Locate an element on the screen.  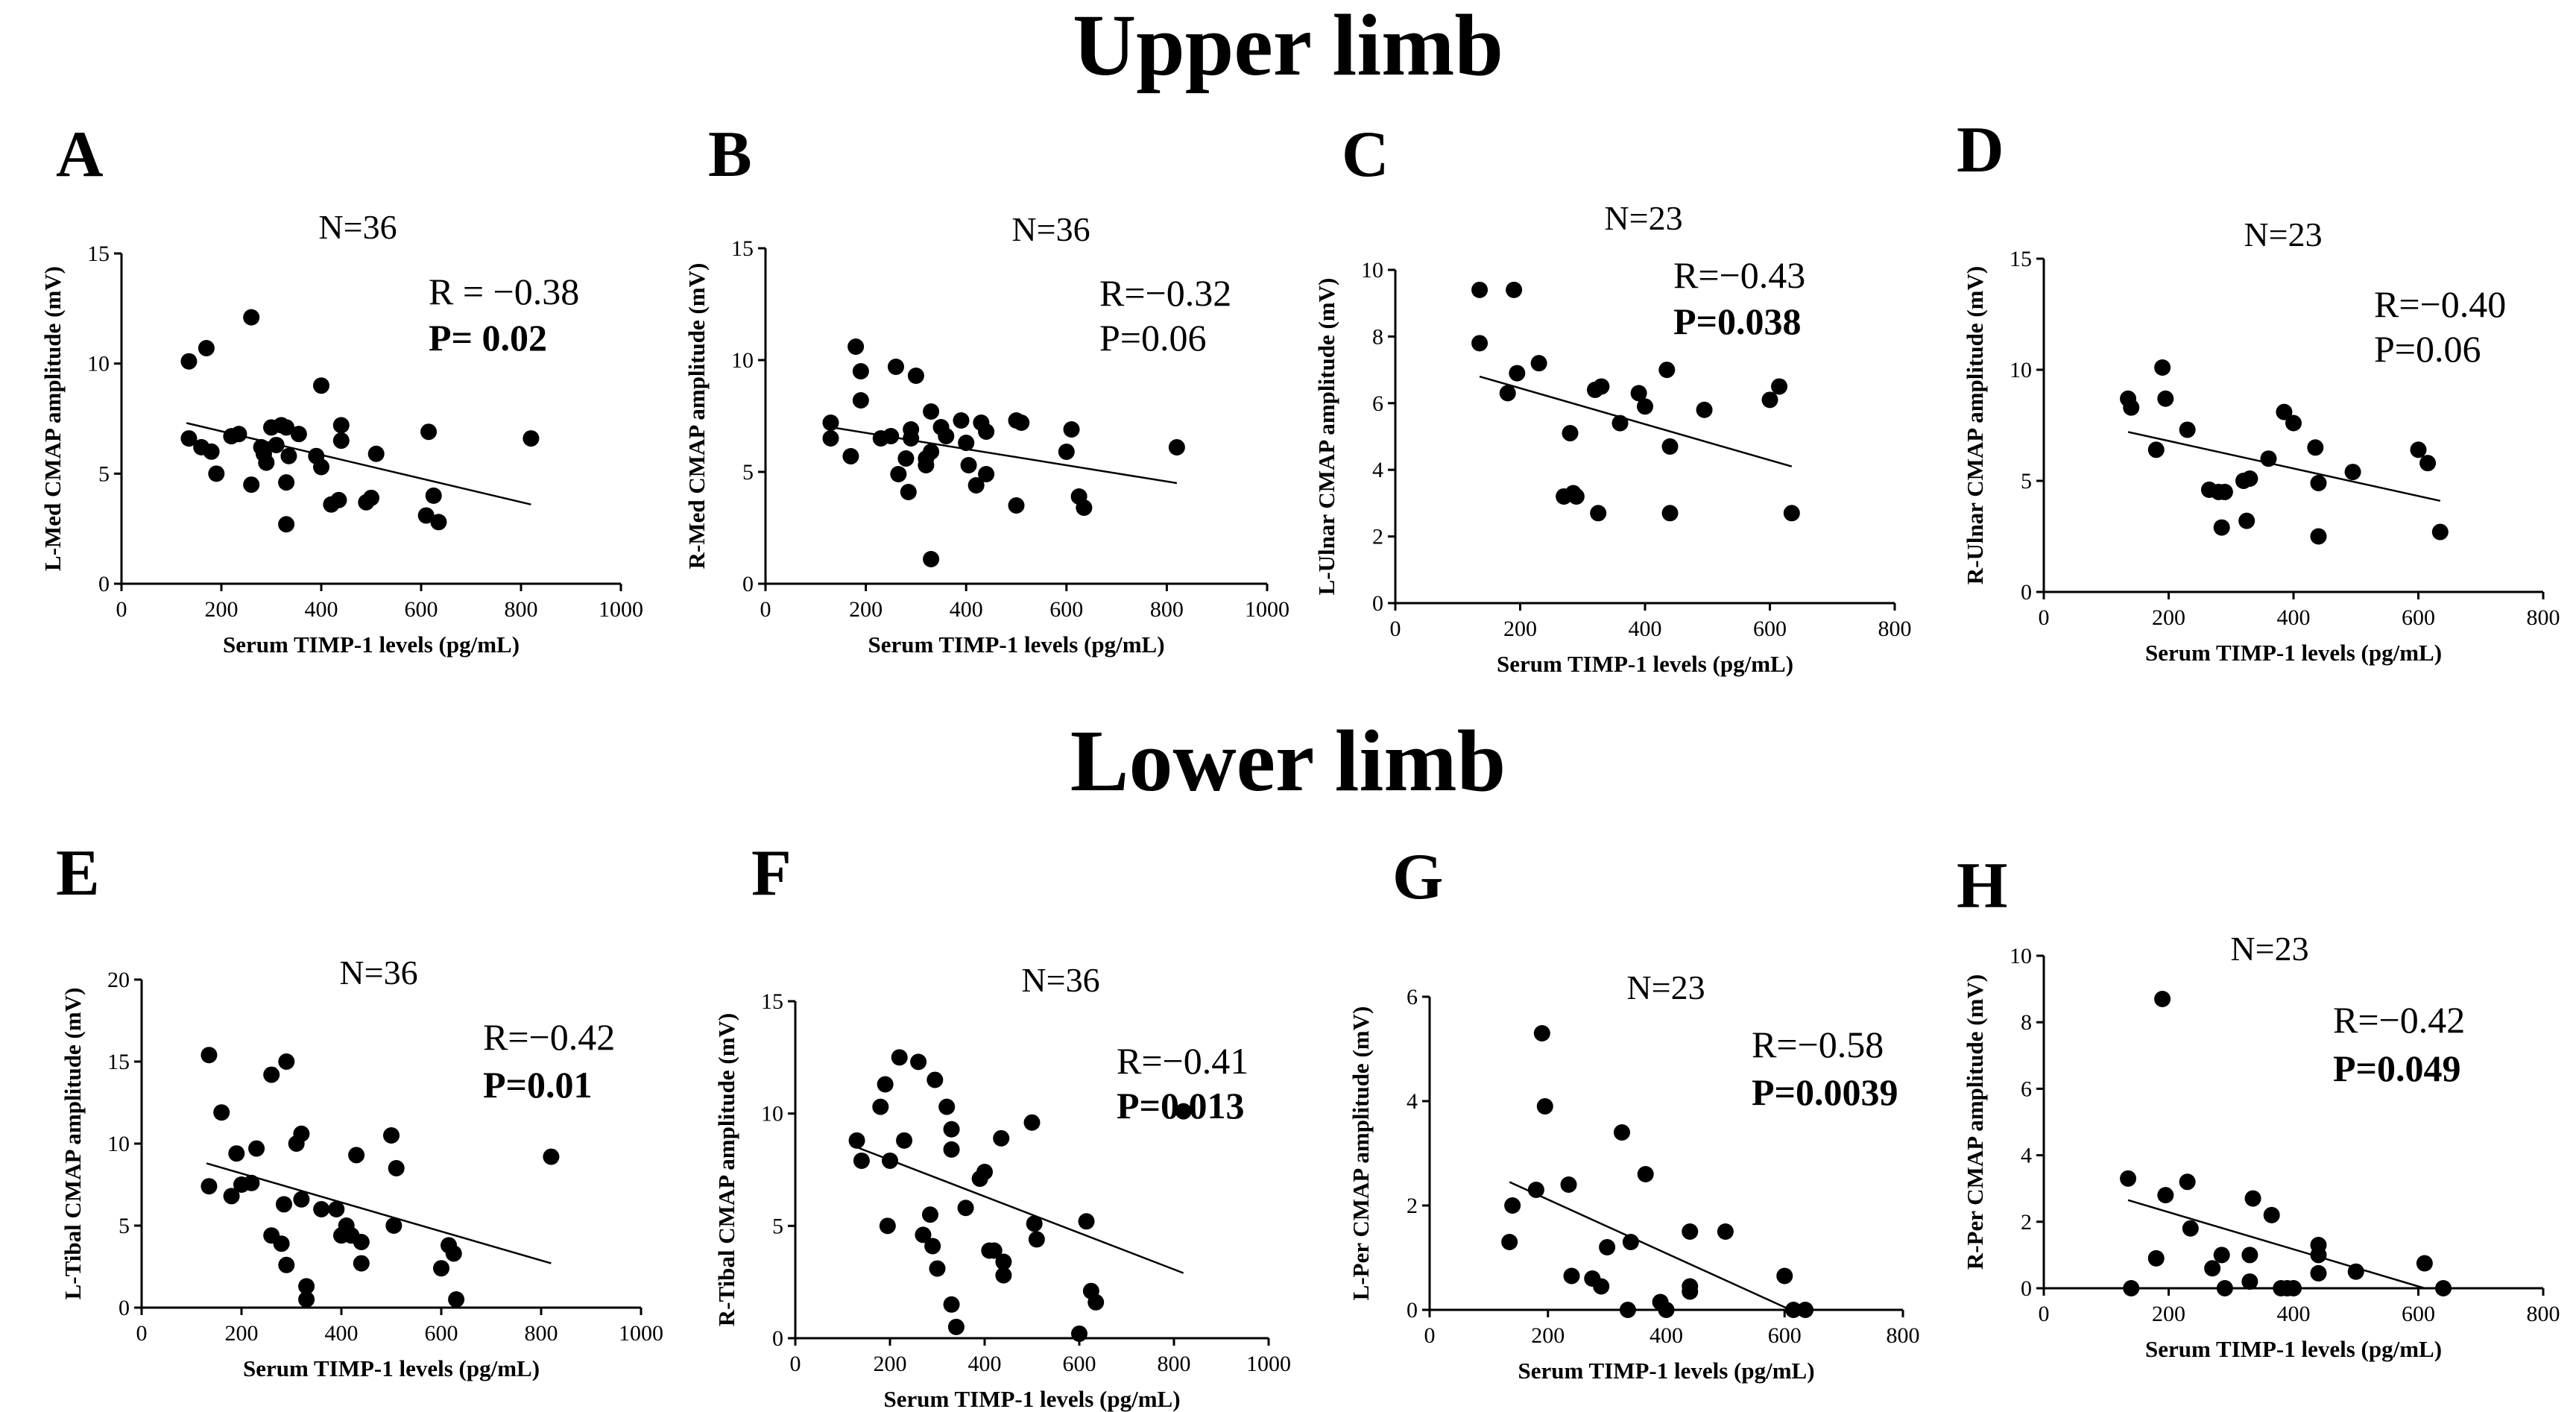
x-tick-label: 600 is located at coordinates (1079, 1364).